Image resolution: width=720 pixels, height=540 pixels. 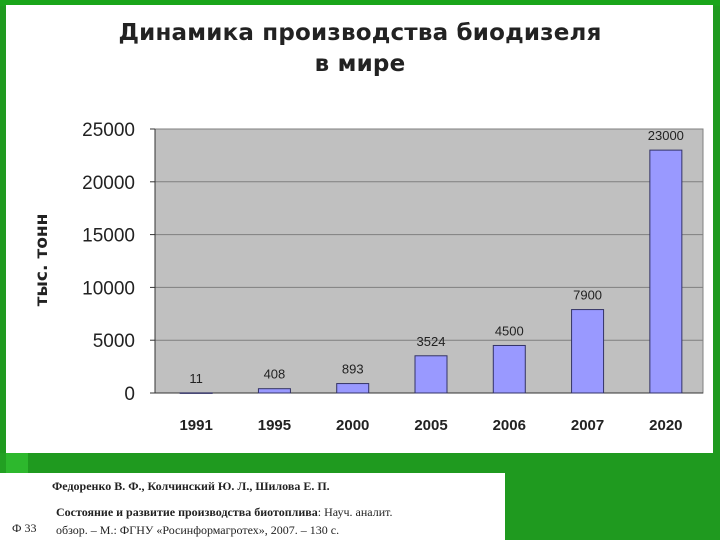 I want to click on data-label: 23000, so click(x=666, y=135).